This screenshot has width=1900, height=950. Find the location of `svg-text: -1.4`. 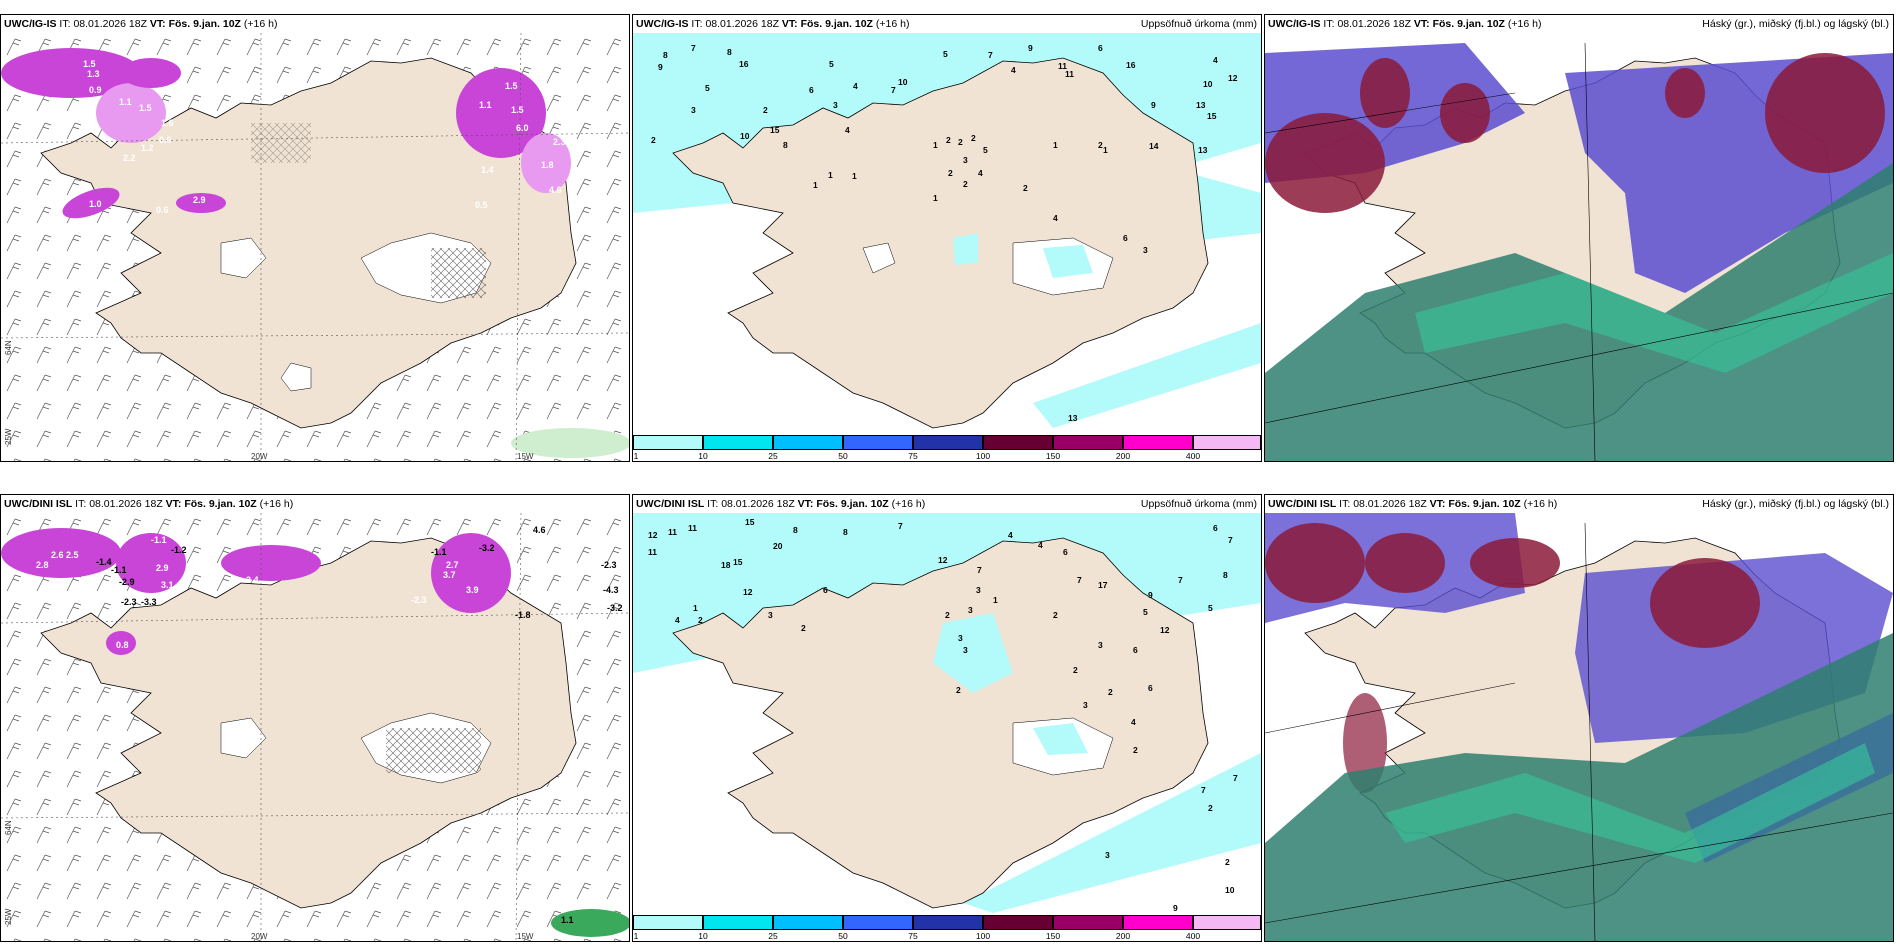

svg-text: -1.4 is located at coordinates (104, 562).